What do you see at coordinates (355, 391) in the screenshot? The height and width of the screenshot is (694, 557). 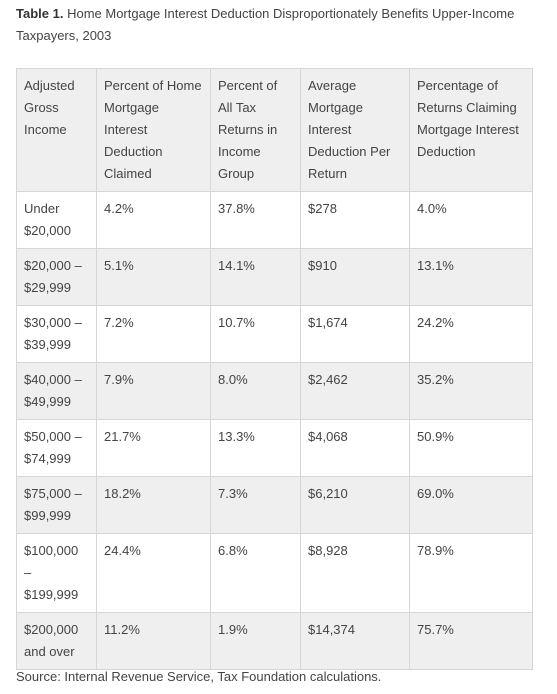 I see `table-cell: $2,462` at bounding box center [355, 391].